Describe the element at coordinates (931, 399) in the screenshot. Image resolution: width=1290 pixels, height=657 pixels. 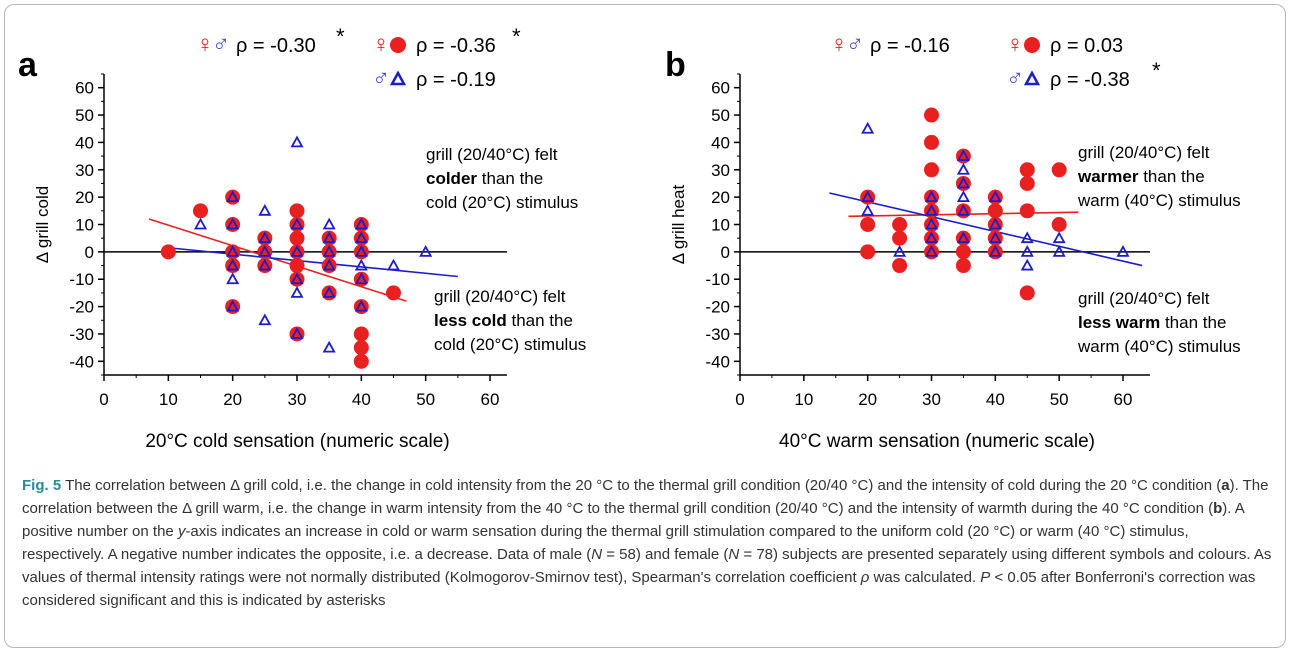
I see `x-tick-label: 30` at that location.